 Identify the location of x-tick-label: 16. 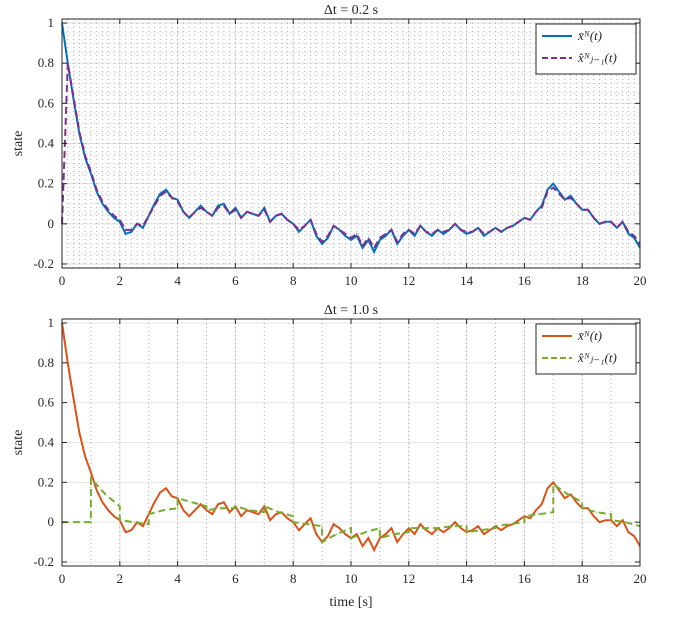
(525, 578).